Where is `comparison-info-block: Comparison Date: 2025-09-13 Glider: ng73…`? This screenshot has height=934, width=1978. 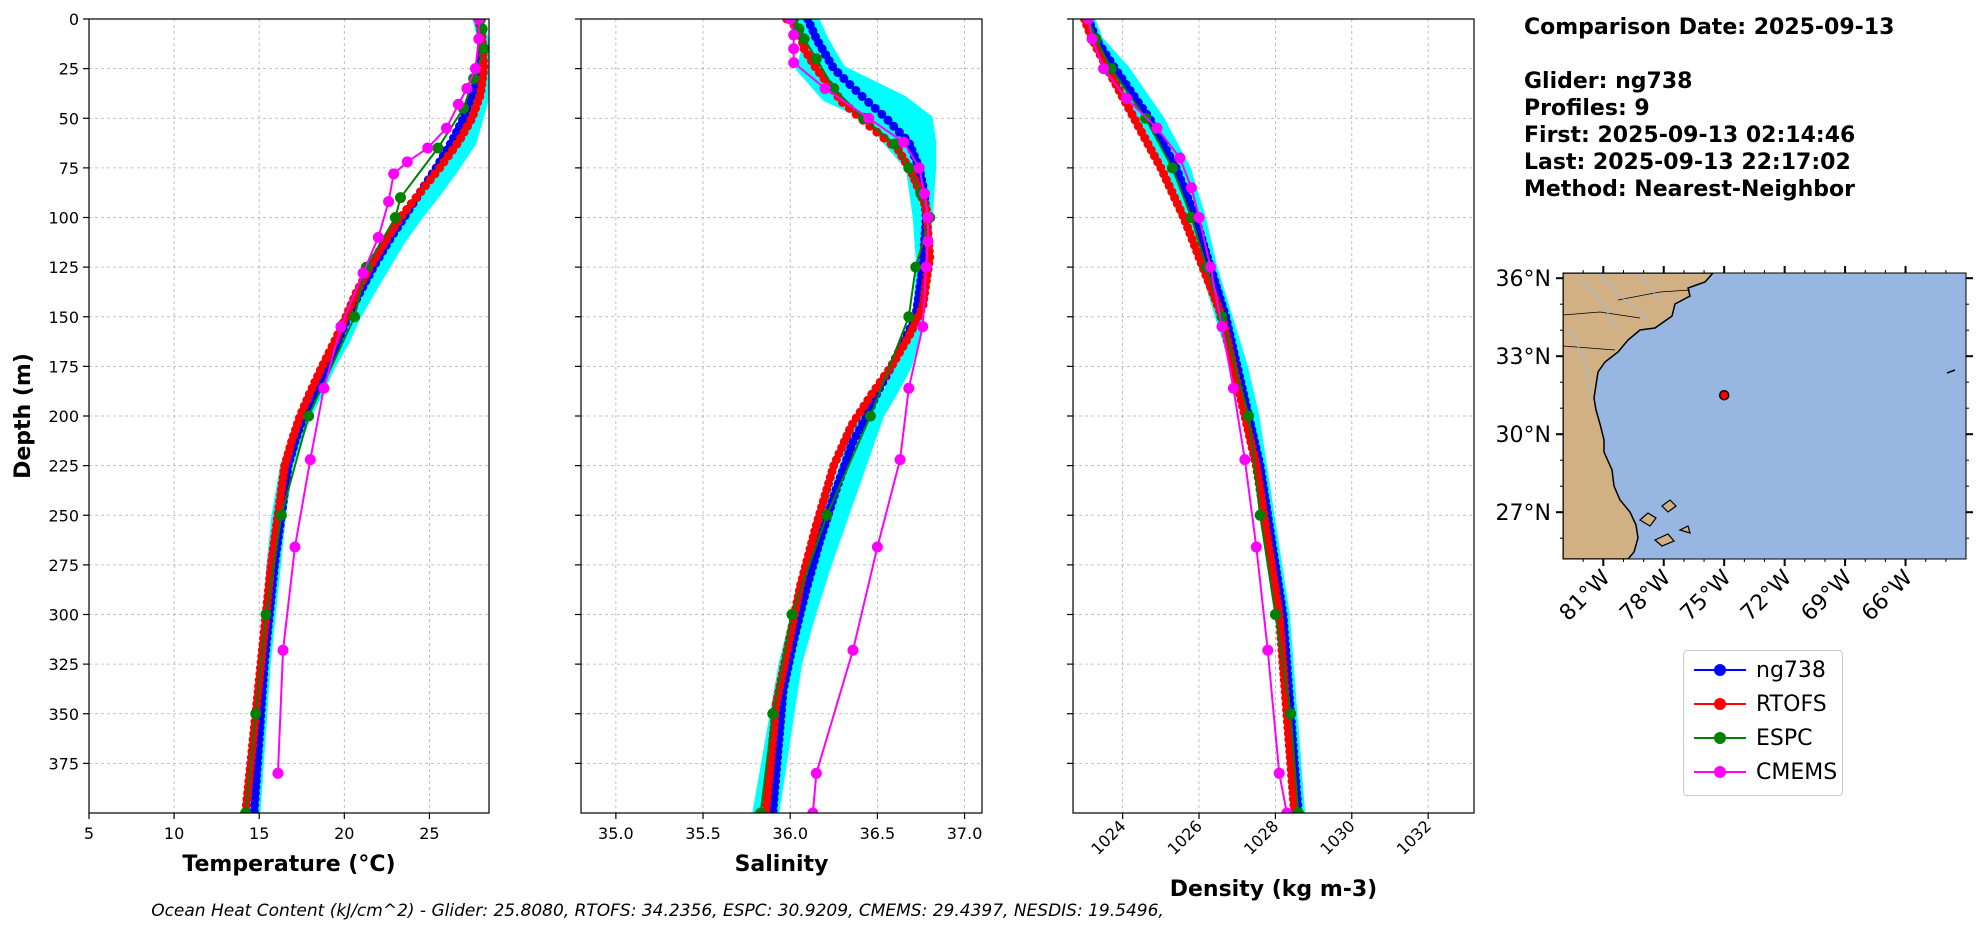 comparison-info-block: Comparison Date: 2025-09-13 Glider: ng73… is located at coordinates (1709, 108).